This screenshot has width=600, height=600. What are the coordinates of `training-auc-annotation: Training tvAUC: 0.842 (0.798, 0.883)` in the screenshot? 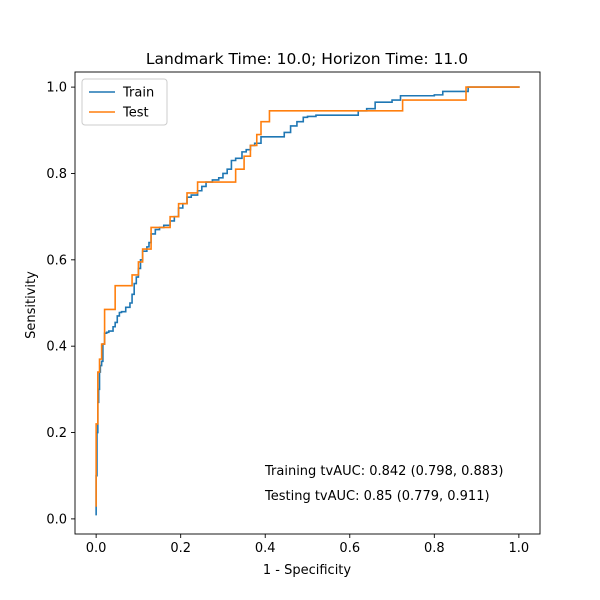 It's located at (383, 471).